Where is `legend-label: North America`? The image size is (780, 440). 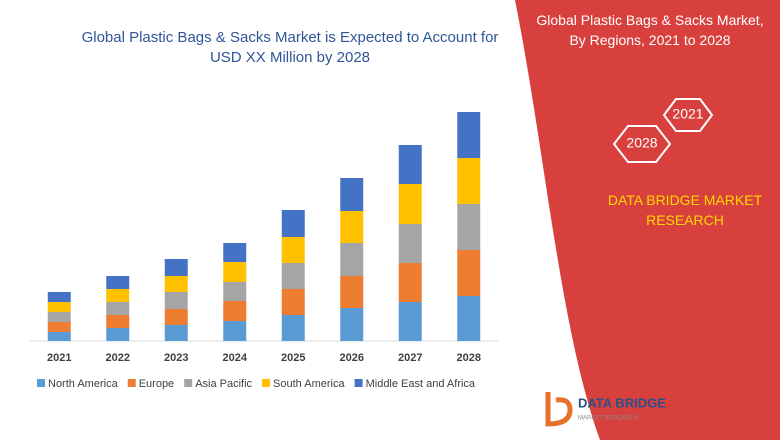
legend-label: North America is located at coordinates (83, 384).